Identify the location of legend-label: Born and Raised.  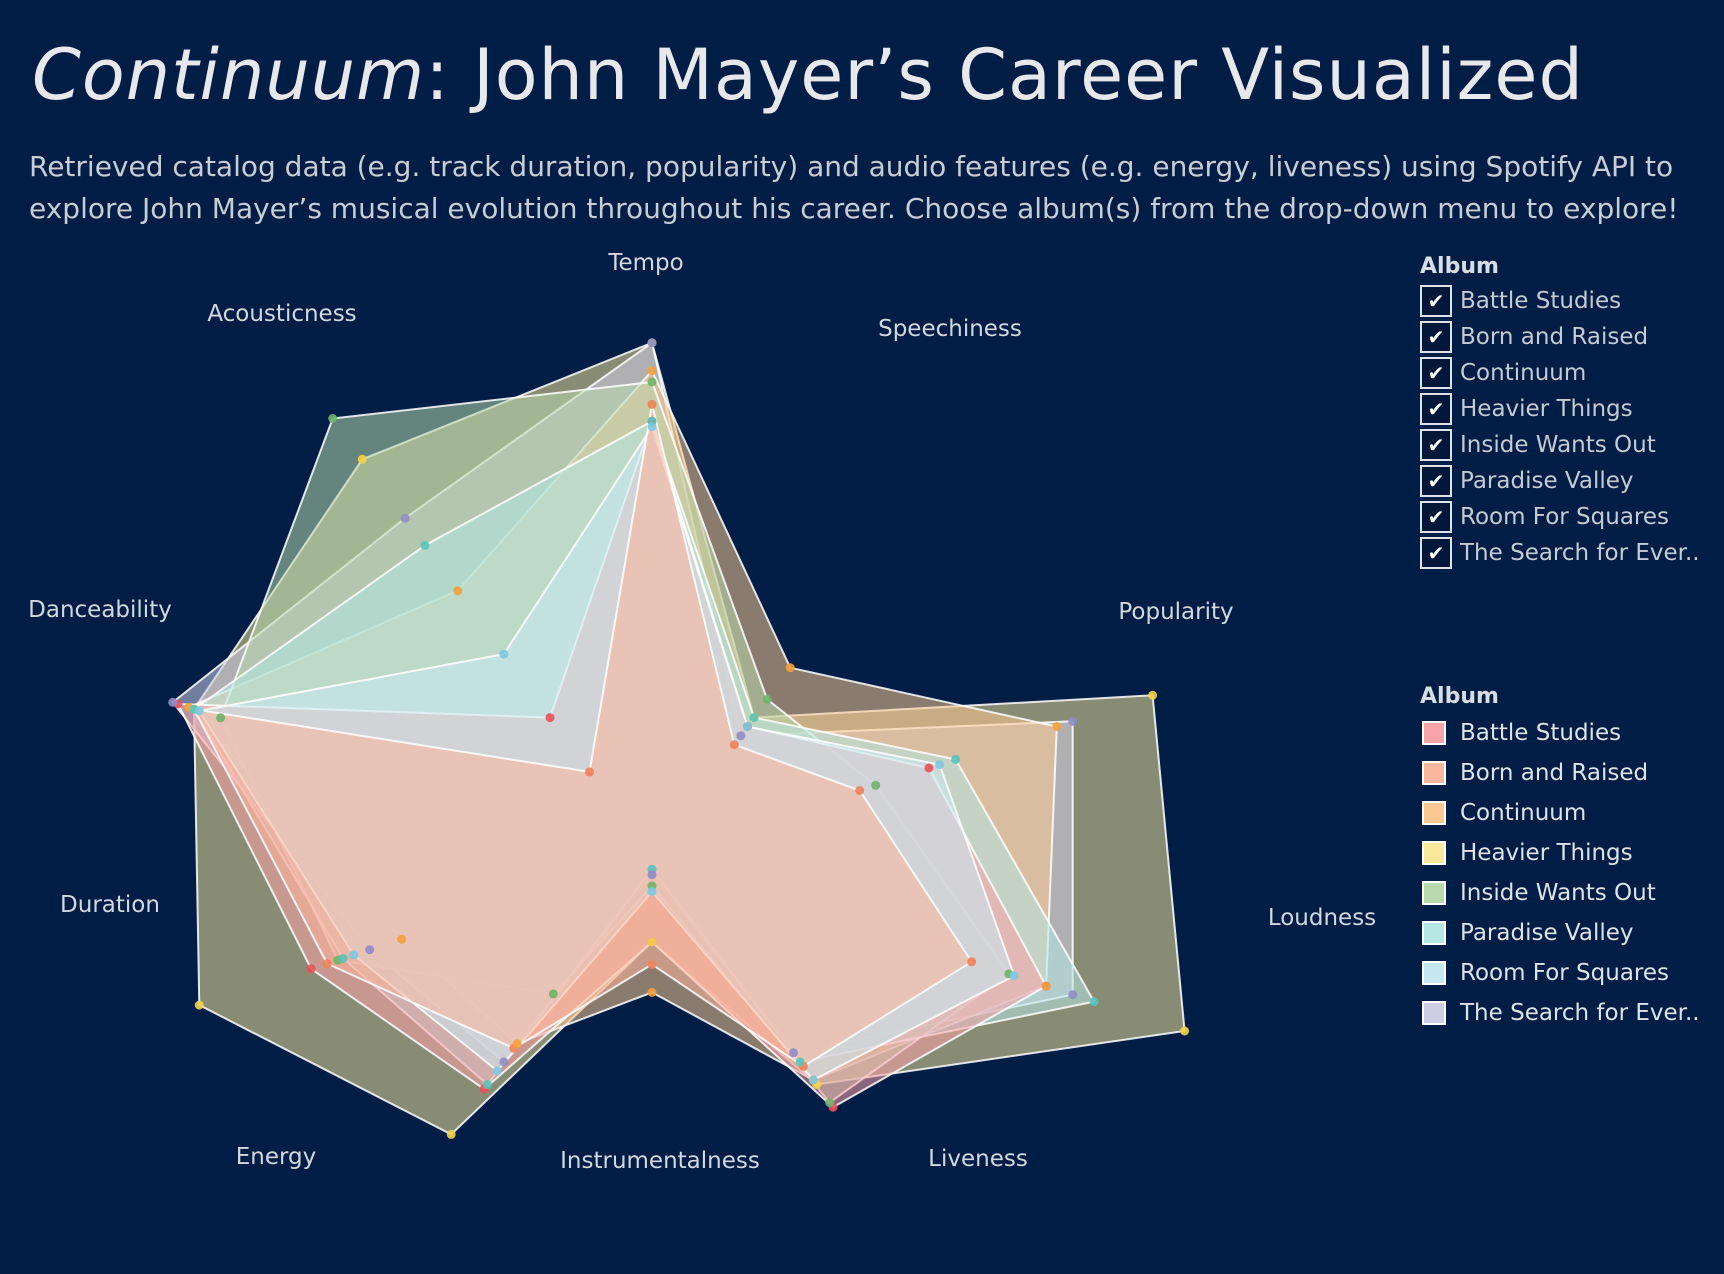
(1554, 773).